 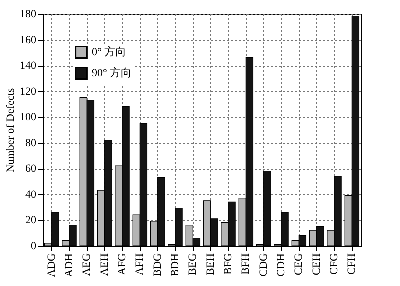 What do you see at coordinates (228, 264) in the screenshot?
I see `x-tick-label: BFG` at bounding box center [228, 264].